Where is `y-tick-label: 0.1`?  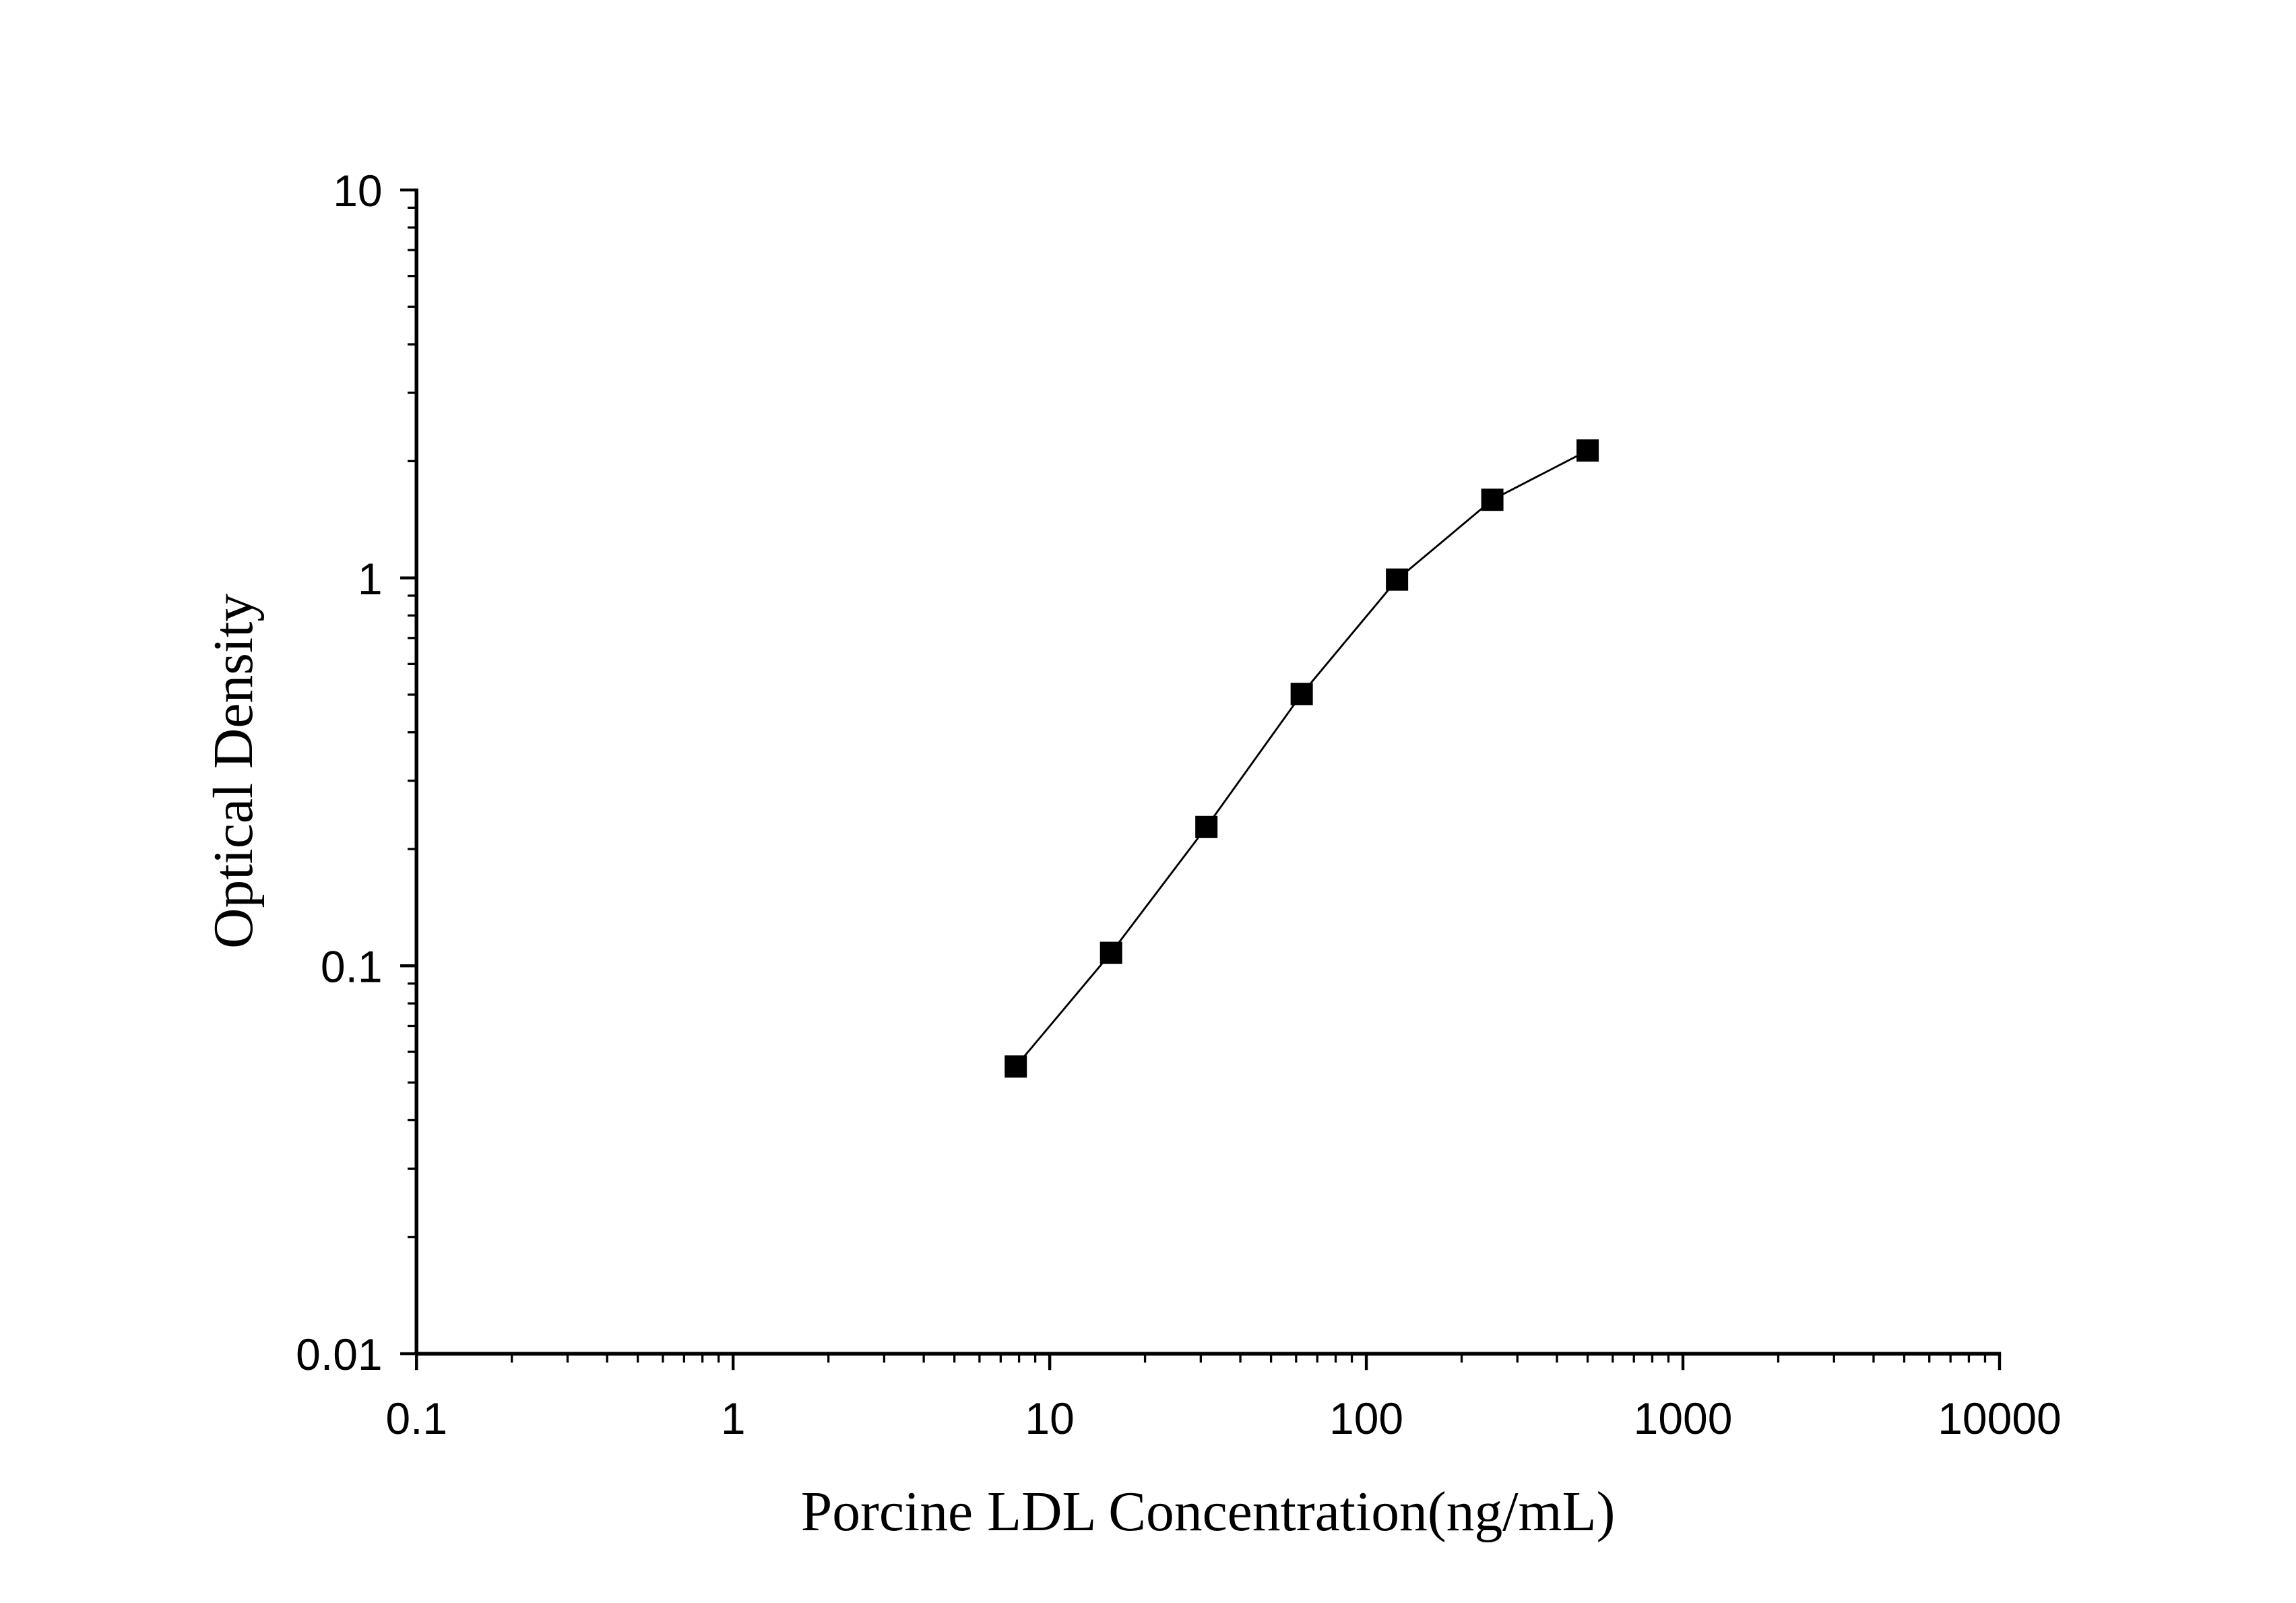 y-tick-label: 0.1 is located at coordinates (352, 967).